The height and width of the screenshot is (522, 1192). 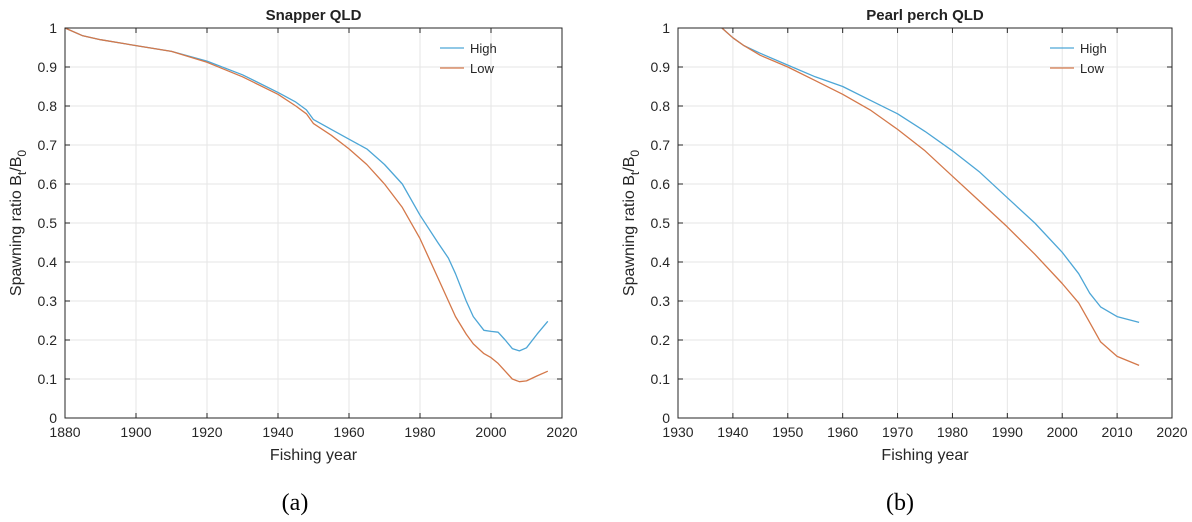 I want to click on panel-caption: (a), so click(x=295, y=503).